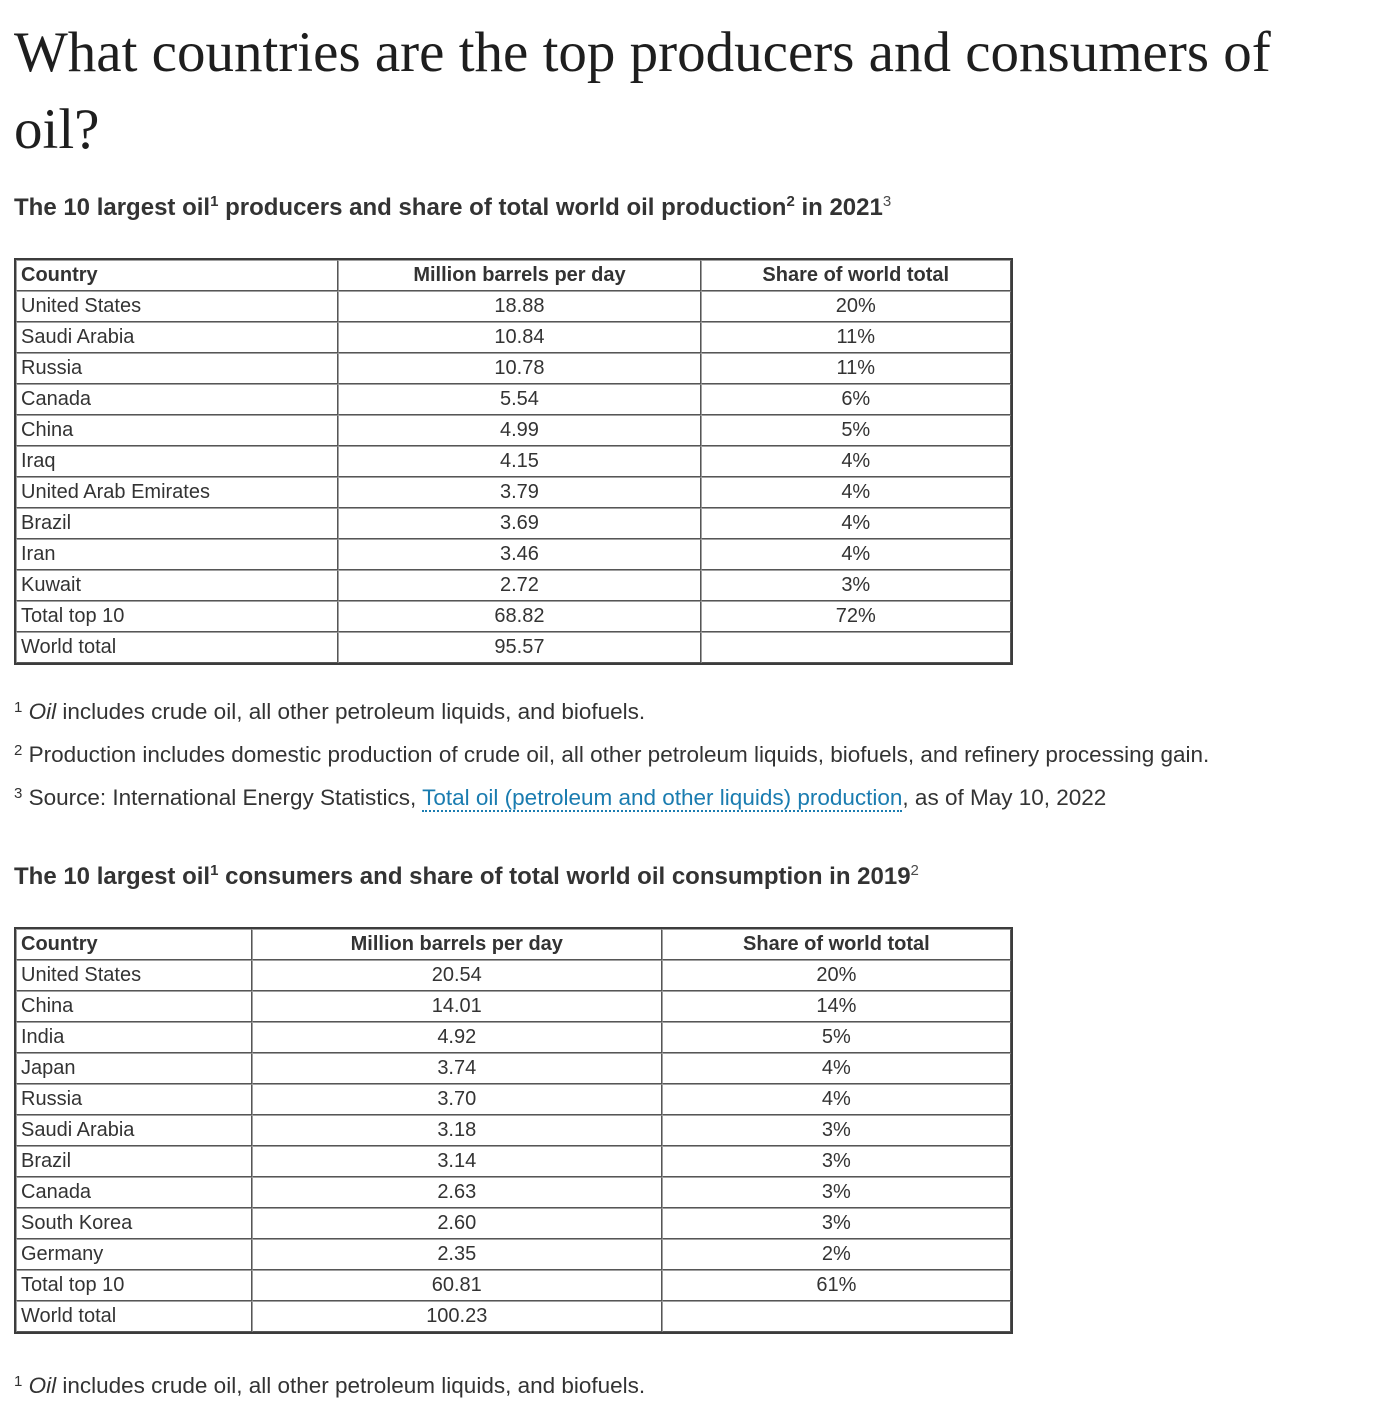 This screenshot has width=1378, height=1419. I want to click on value-cell: 3.79, so click(519, 492).